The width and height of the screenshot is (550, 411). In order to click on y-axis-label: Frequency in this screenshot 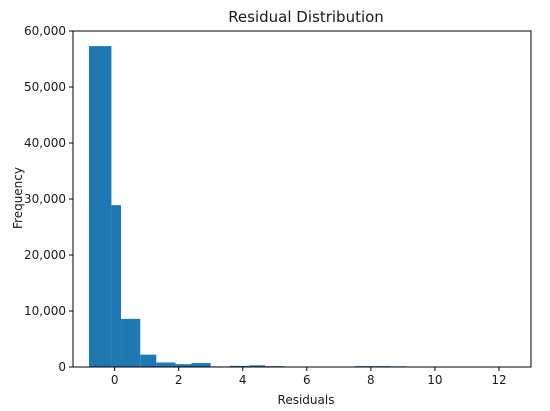, I will do `click(18, 198)`.